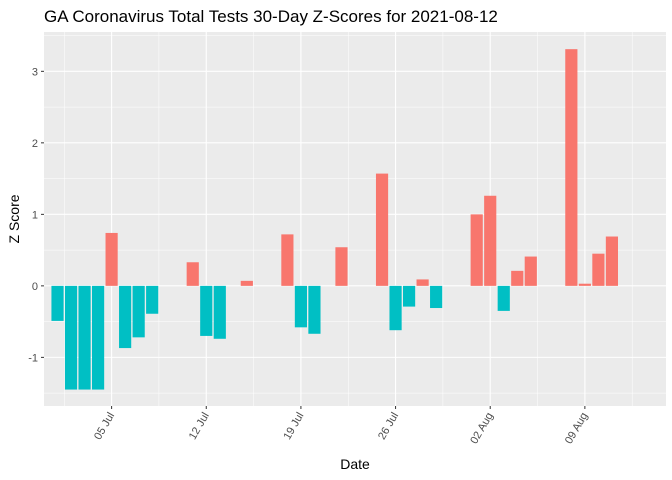 The image size is (672, 480). Describe the element at coordinates (35, 72) in the screenshot. I see `y-tick-label: 3` at that location.